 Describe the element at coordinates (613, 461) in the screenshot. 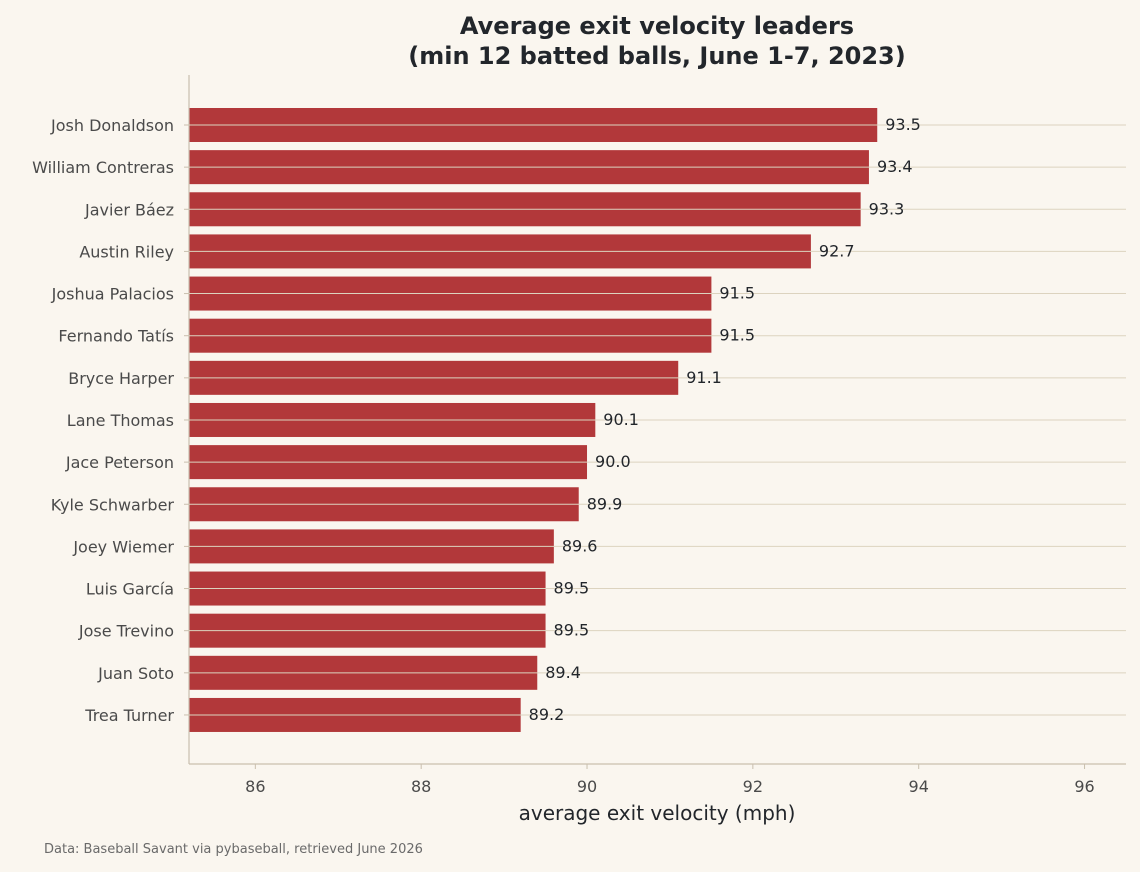

I see `value-label: 90.0` at that location.